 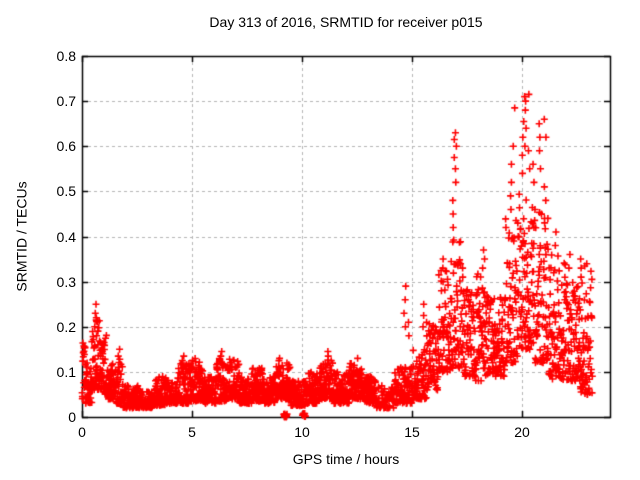 What do you see at coordinates (66, 236) in the screenshot?
I see `y-tick-label: 0.4` at bounding box center [66, 236].